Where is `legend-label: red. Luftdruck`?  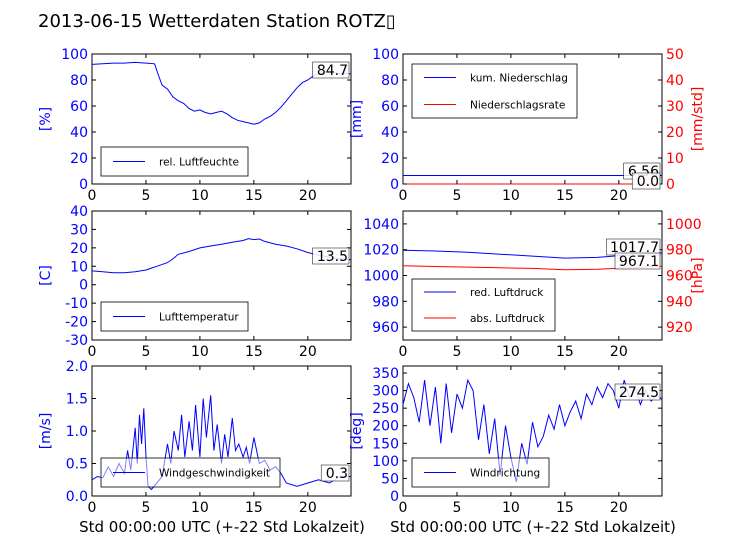 legend-label: red. Luftdruck is located at coordinates (507, 293).